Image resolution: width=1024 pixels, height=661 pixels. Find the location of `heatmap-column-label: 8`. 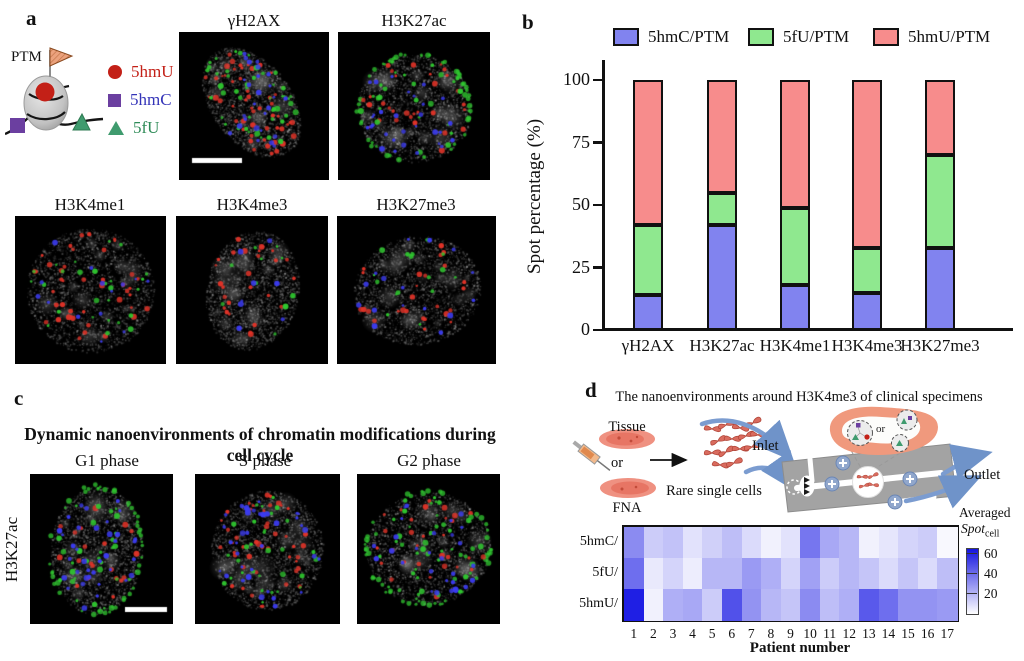

heatmap-column-label: 8 is located at coordinates (771, 633).